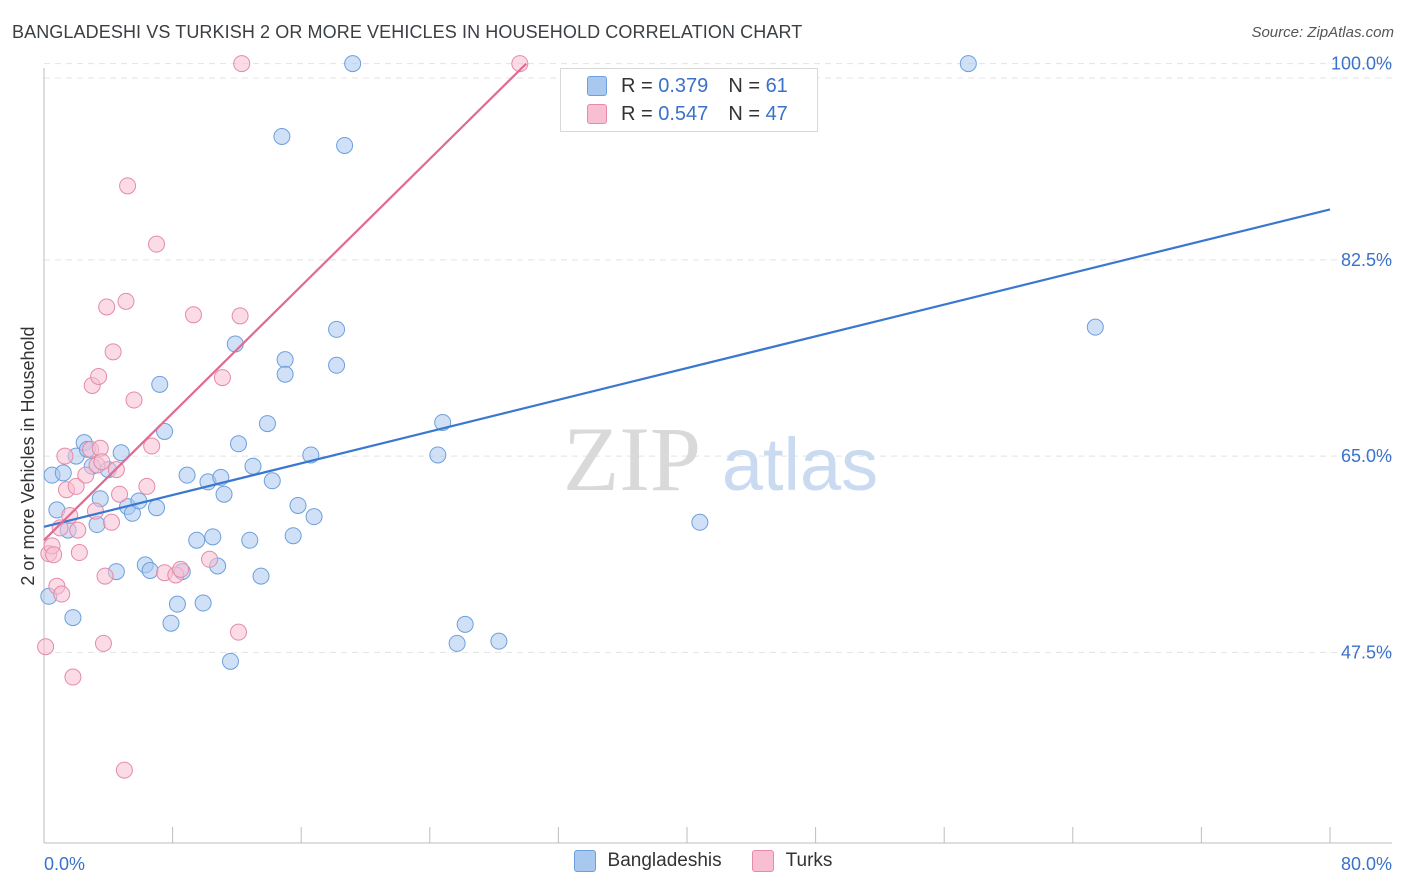 This screenshot has width=1406, height=892. What do you see at coordinates (776, 85) in the screenshot?
I see `legend-n-value: 61` at bounding box center [776, 85].